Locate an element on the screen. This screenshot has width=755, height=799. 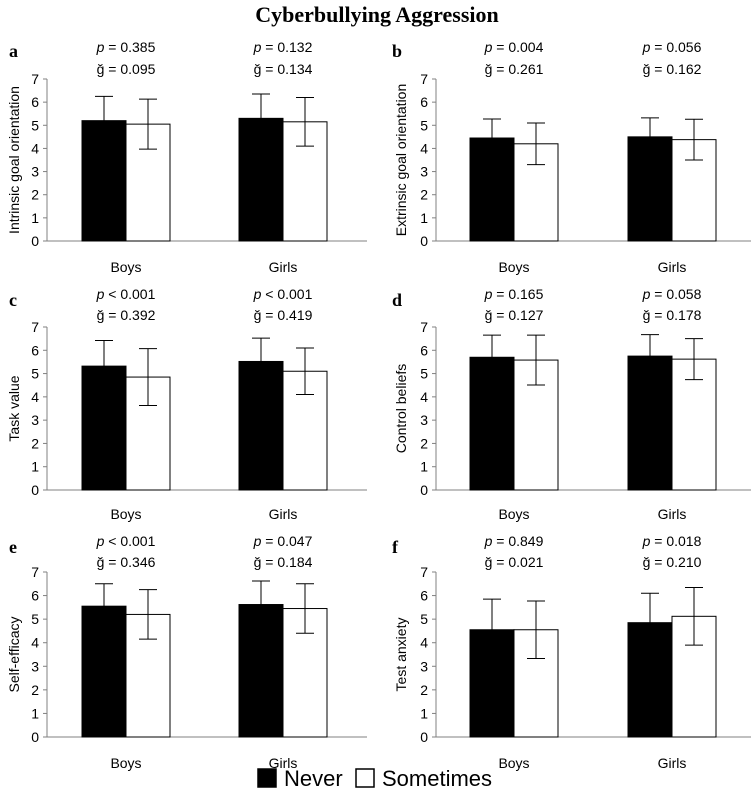
p-value: = 0.058 is located at coordinates (675, 294).